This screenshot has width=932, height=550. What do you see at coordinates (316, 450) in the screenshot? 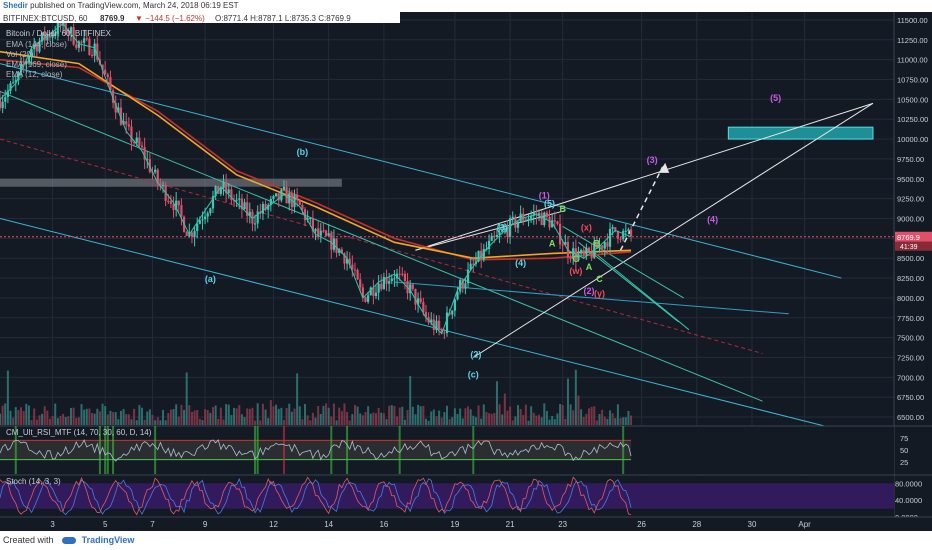
I see `rsi-band` at bounding box center [316, 450].